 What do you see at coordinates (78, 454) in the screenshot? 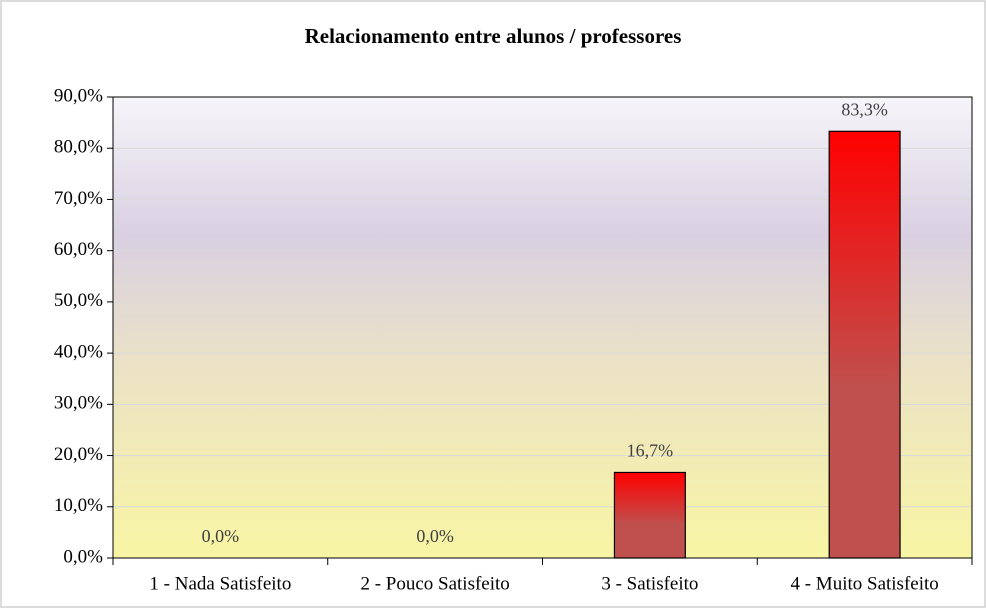
I see `y-tick-label: 20,0%` at bounding box center [78, 454].